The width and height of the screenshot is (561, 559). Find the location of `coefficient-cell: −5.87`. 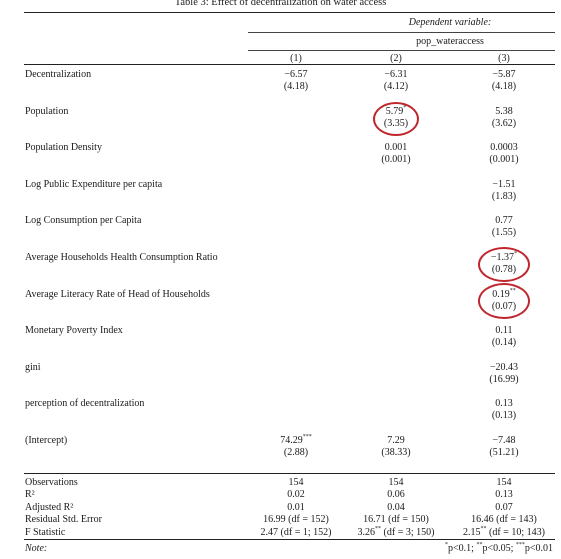

coefficient-cell: −5.87 is located at coordinates (504, 74).